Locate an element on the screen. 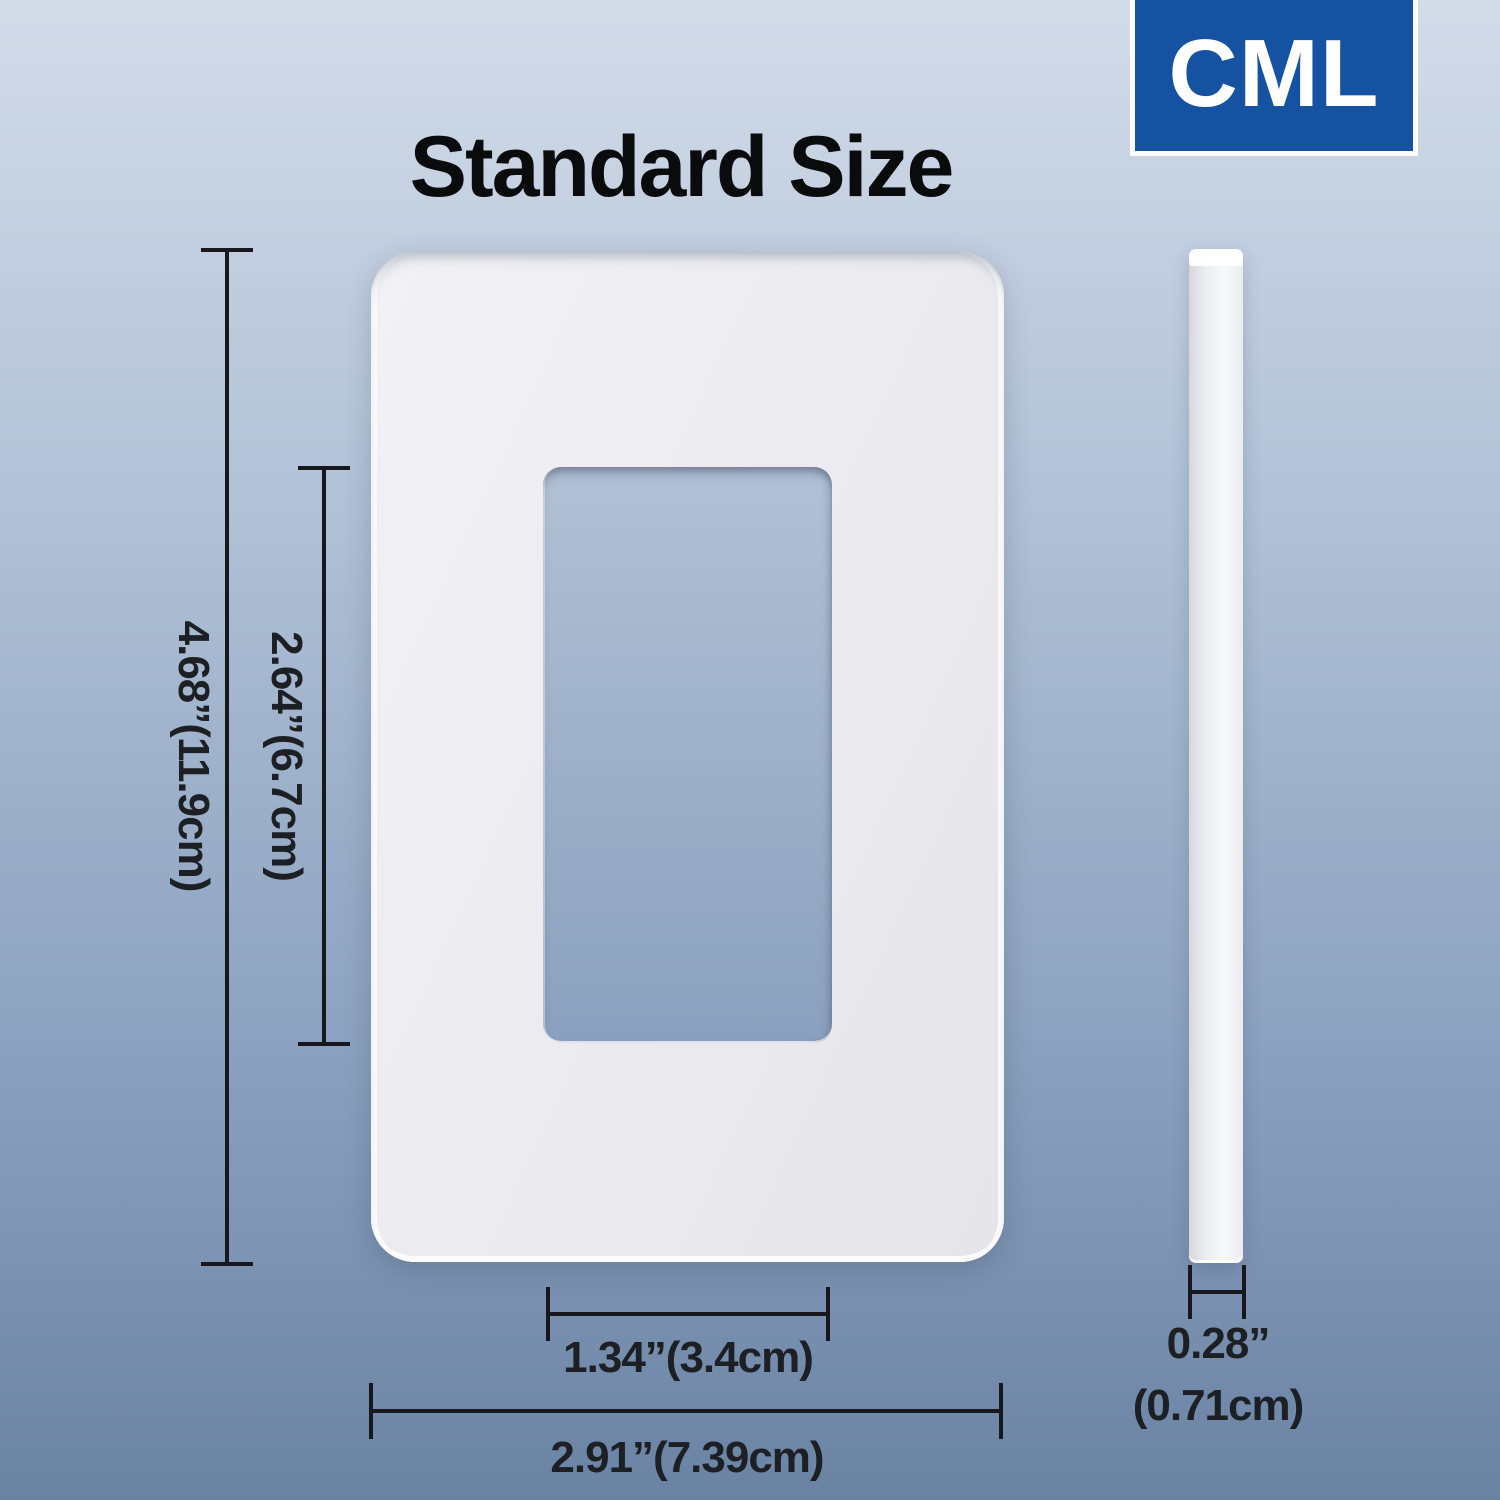  thickness-cm-label: (0.71cm) is located at coordinates (1218, 1406).